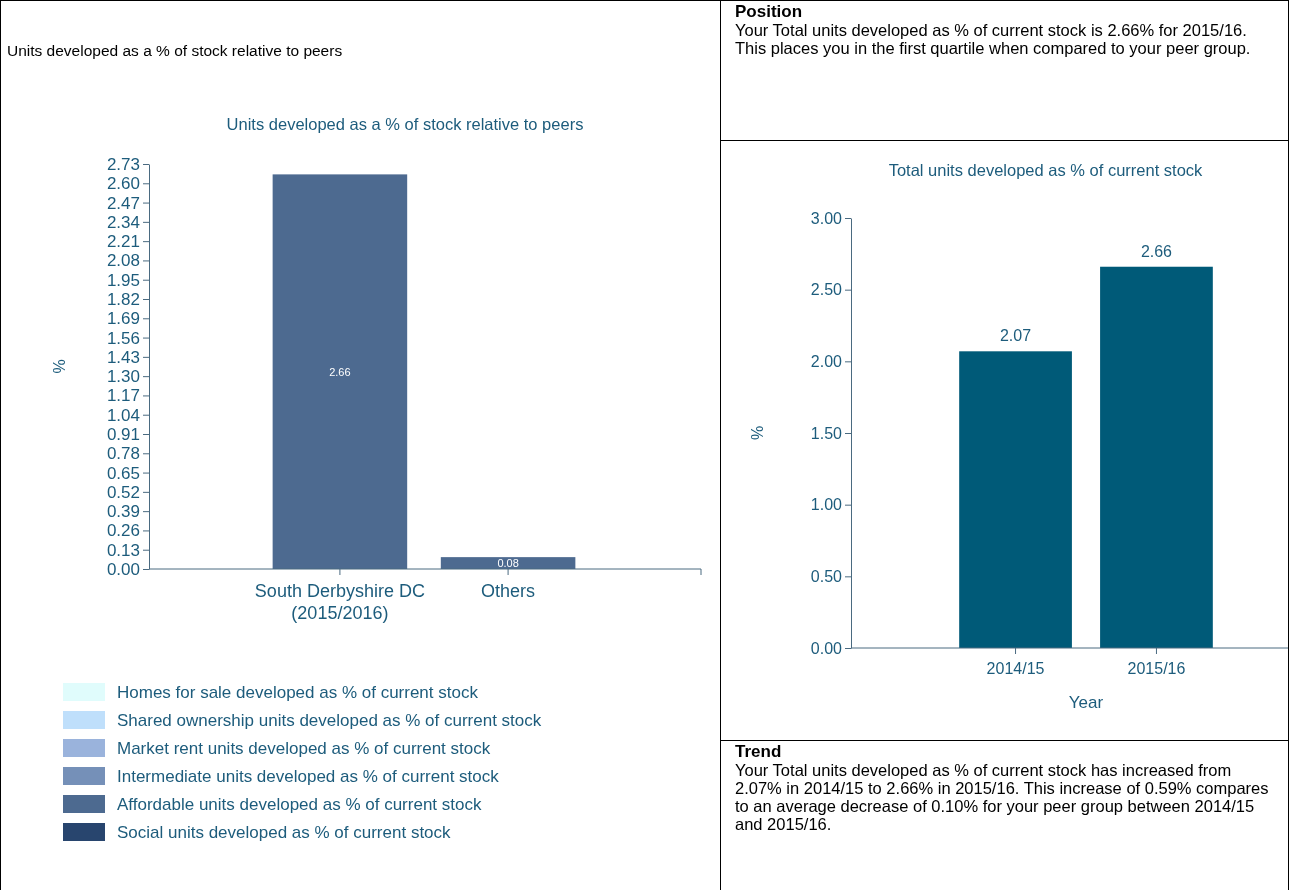 The height and width of the screenshot is (890, 1289). Describe the element at coordinates (1015, 668) in the screenshot. I see `x-tick-label: 2014/15` at that location.